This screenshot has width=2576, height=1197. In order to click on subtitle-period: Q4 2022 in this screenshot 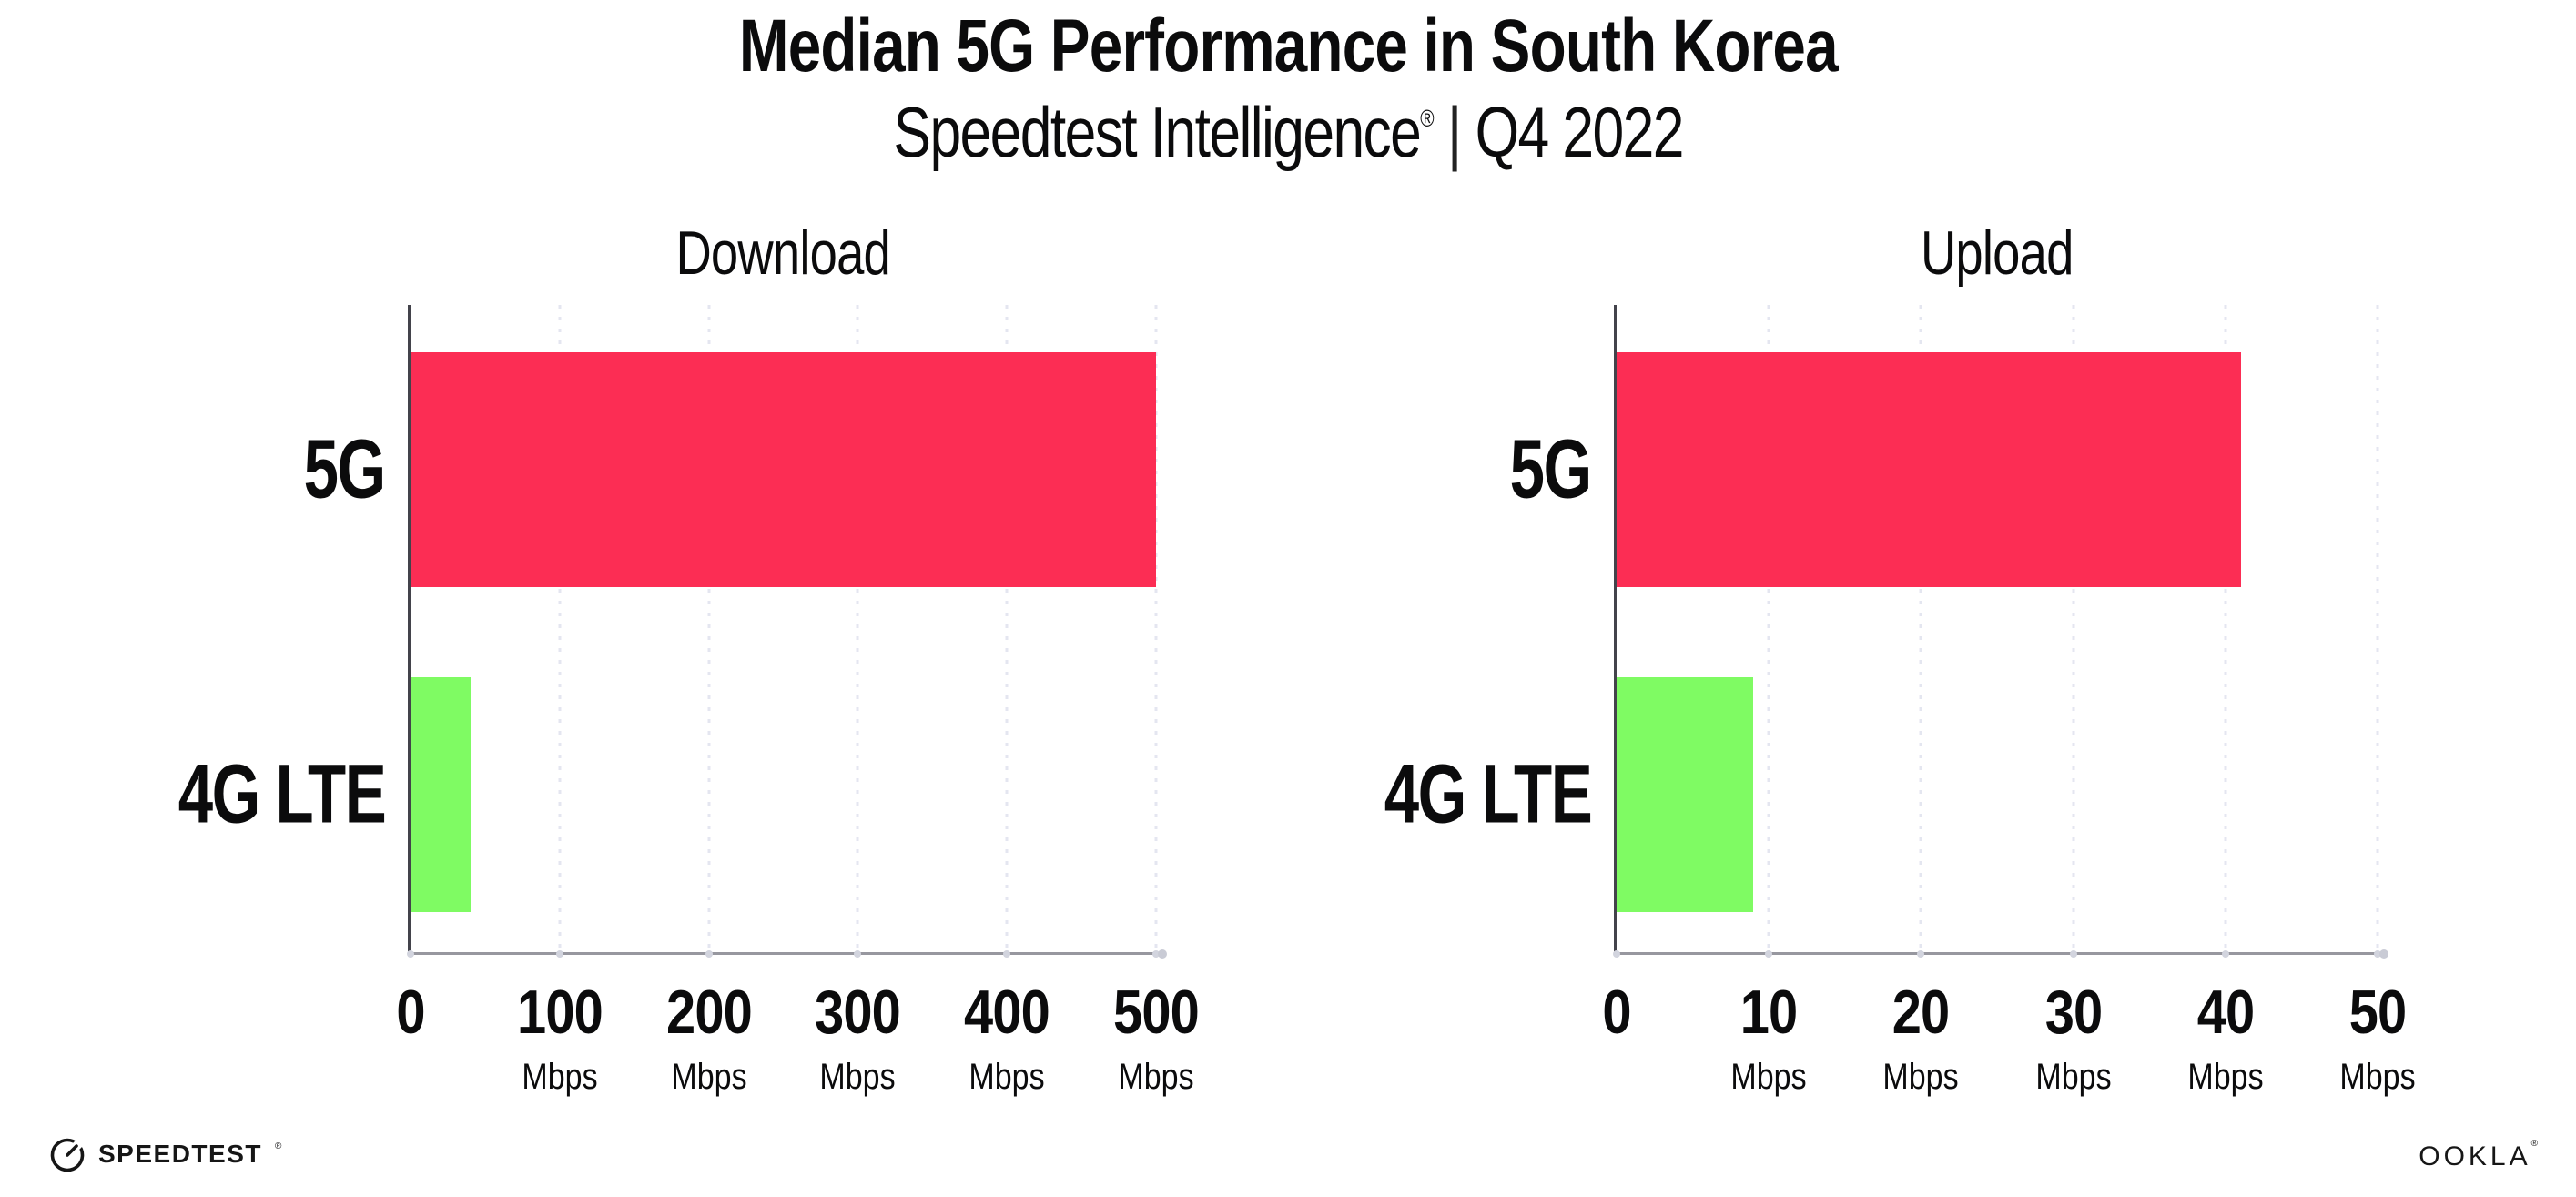, I will do `click(1579, 132)`.